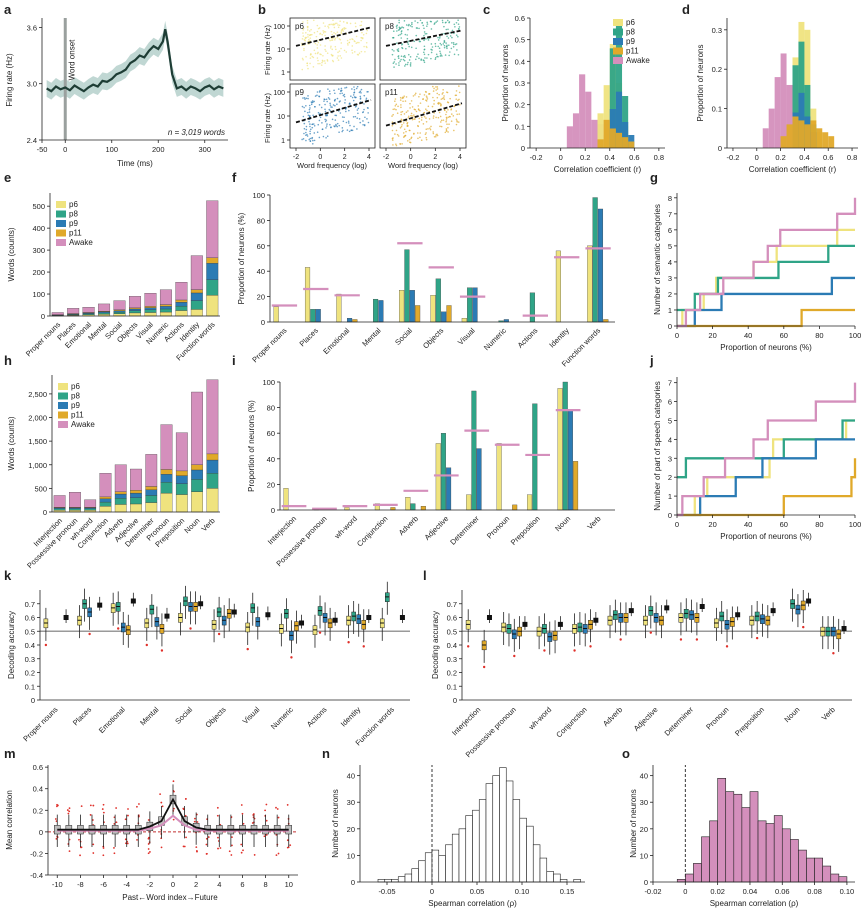  I want to click on x-tick-label: 0.6, so click(828, 157).